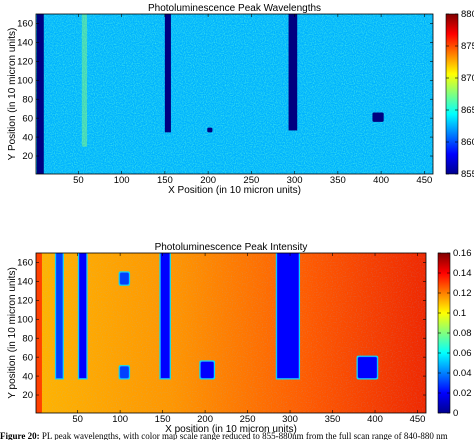 The width and height of the screenshot is (474, 440). What do you see at coordinates (467, 14) in the screenshot?
I see `colorbar-tick-label-880: 880` at bounding box center [467, 14].